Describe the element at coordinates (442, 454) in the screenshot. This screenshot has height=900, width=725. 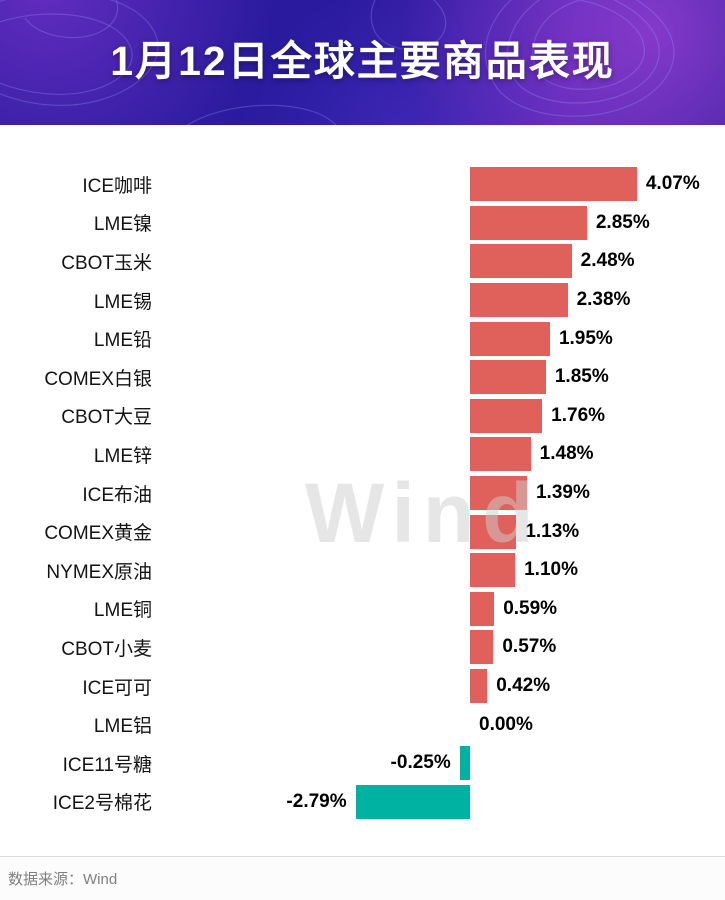
I see `plot-cell: 1.48%` at that location.